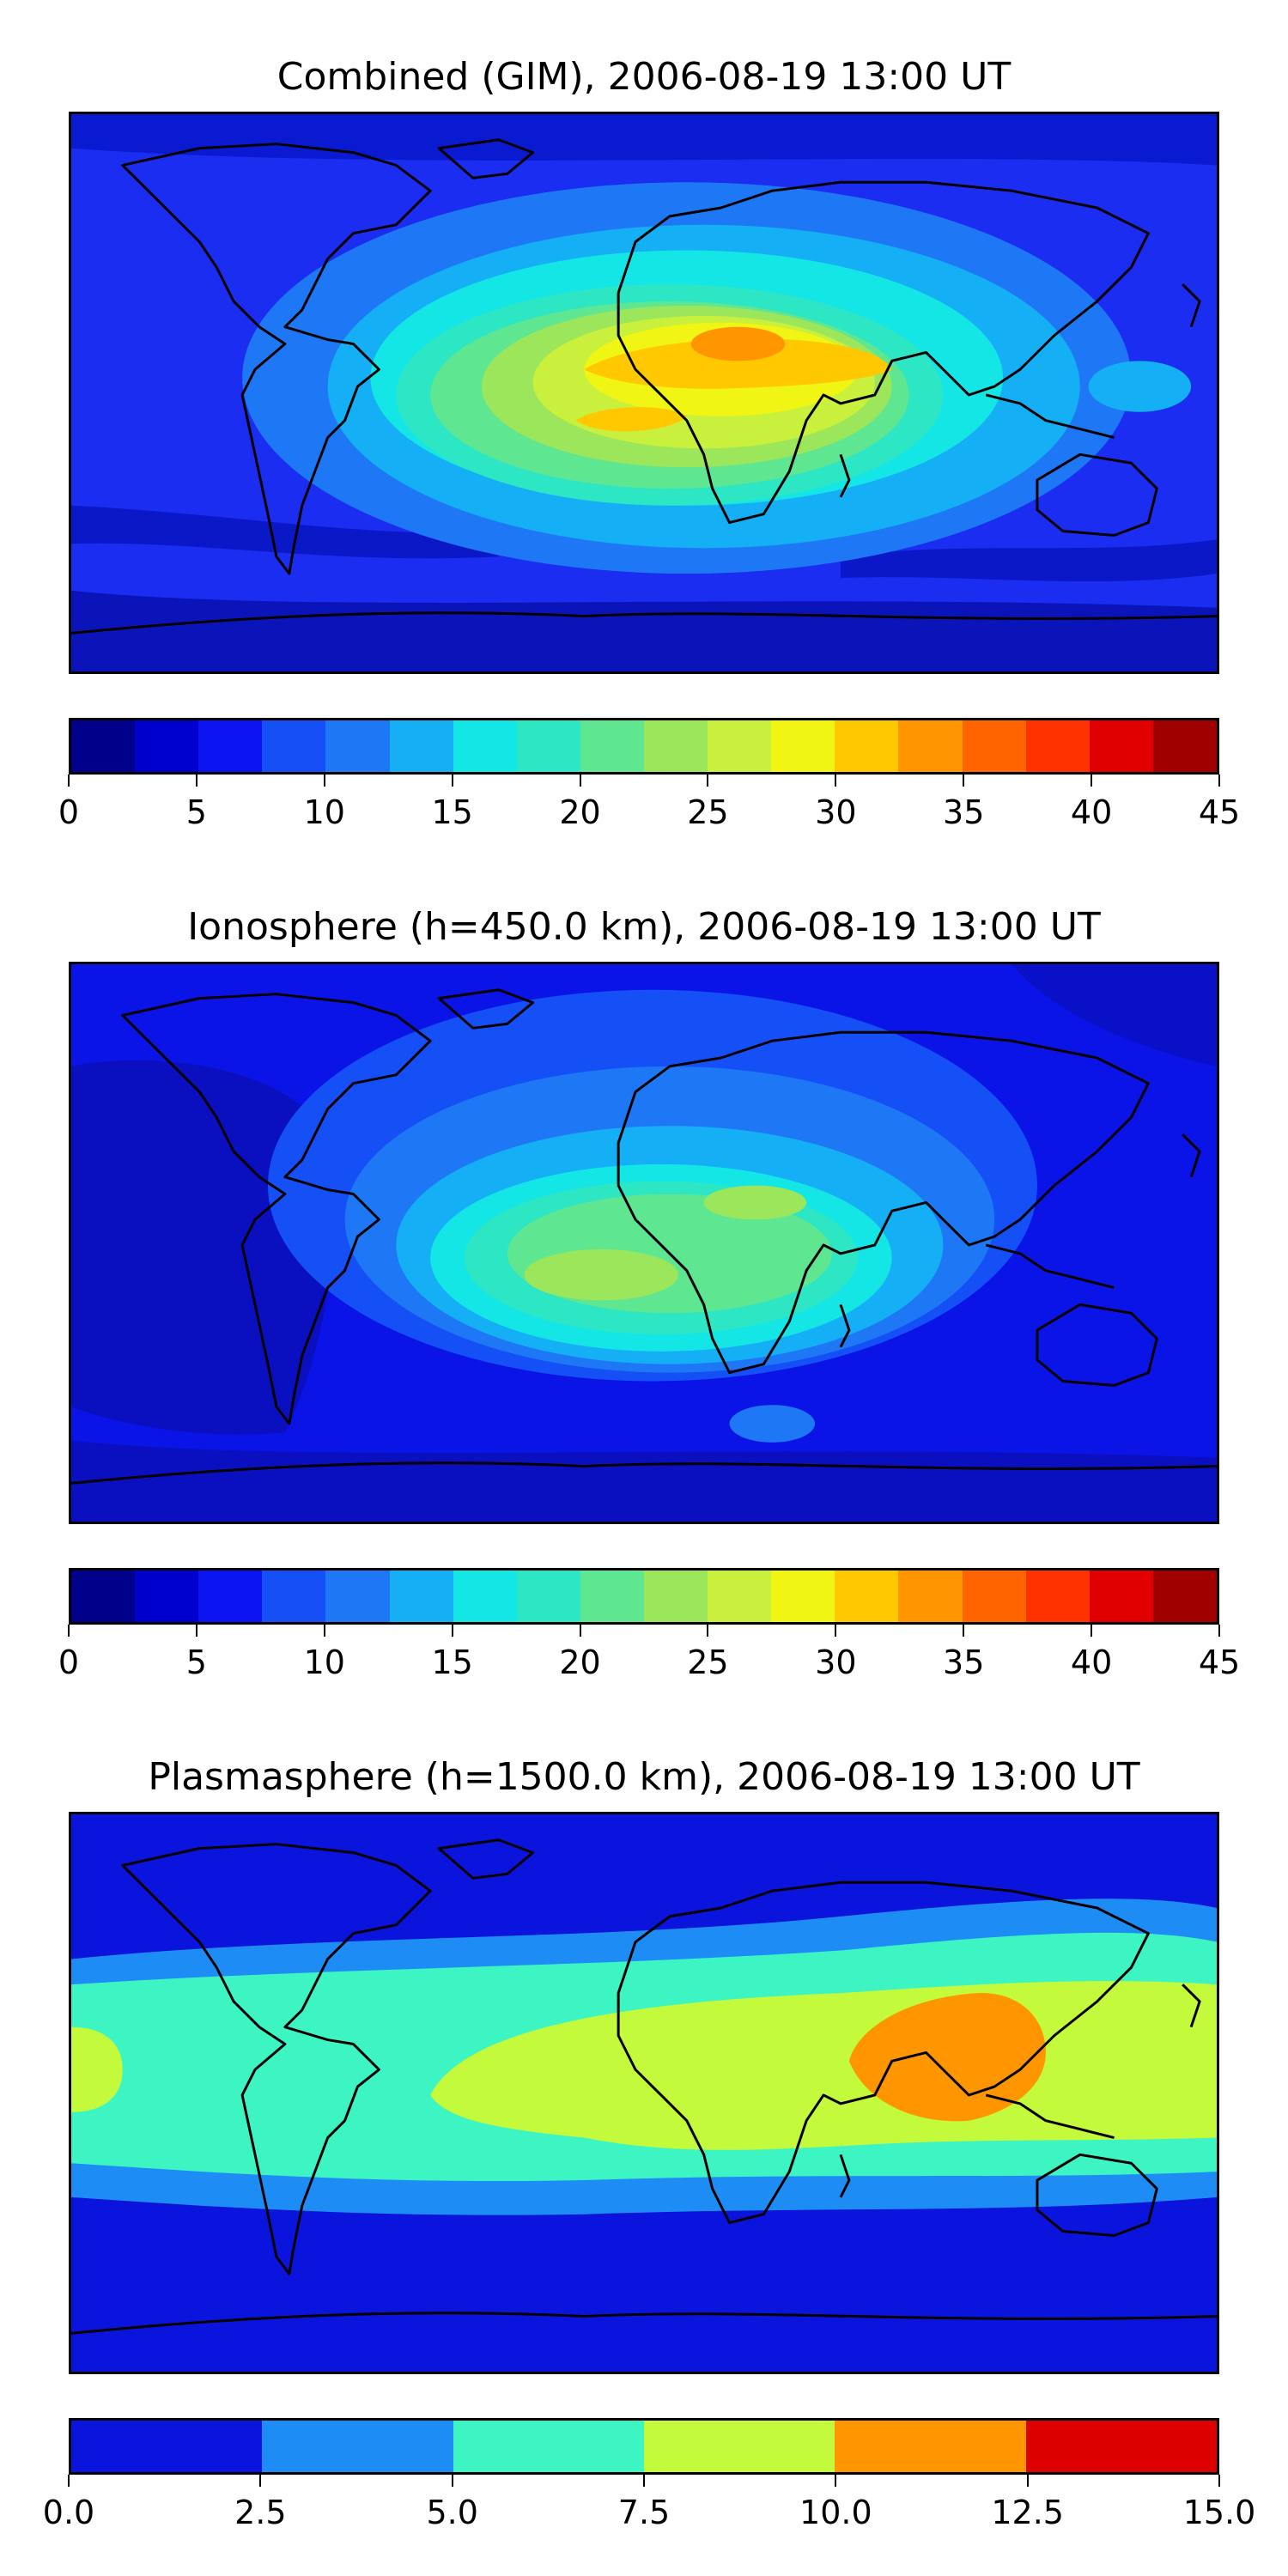 Image resolution: width=1288 pixels, height=2576 pixels. Describe the element at coordinates (649, 803) in the screenshot. I see `colorbar-ticks-combined: 0 5 10 15 20 25 30 35 40 45` at that location.